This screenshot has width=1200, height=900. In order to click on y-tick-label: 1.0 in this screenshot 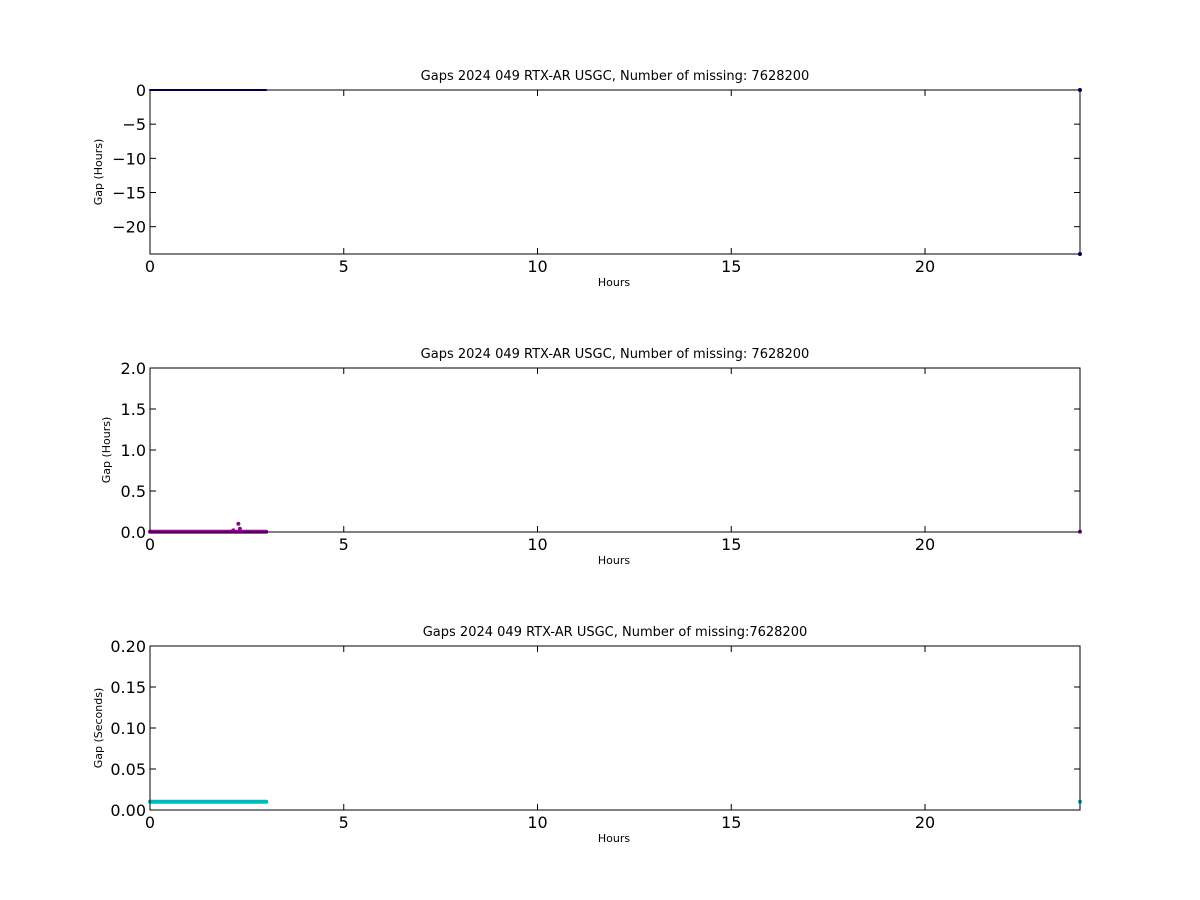, I will do `click(133, 450)`.